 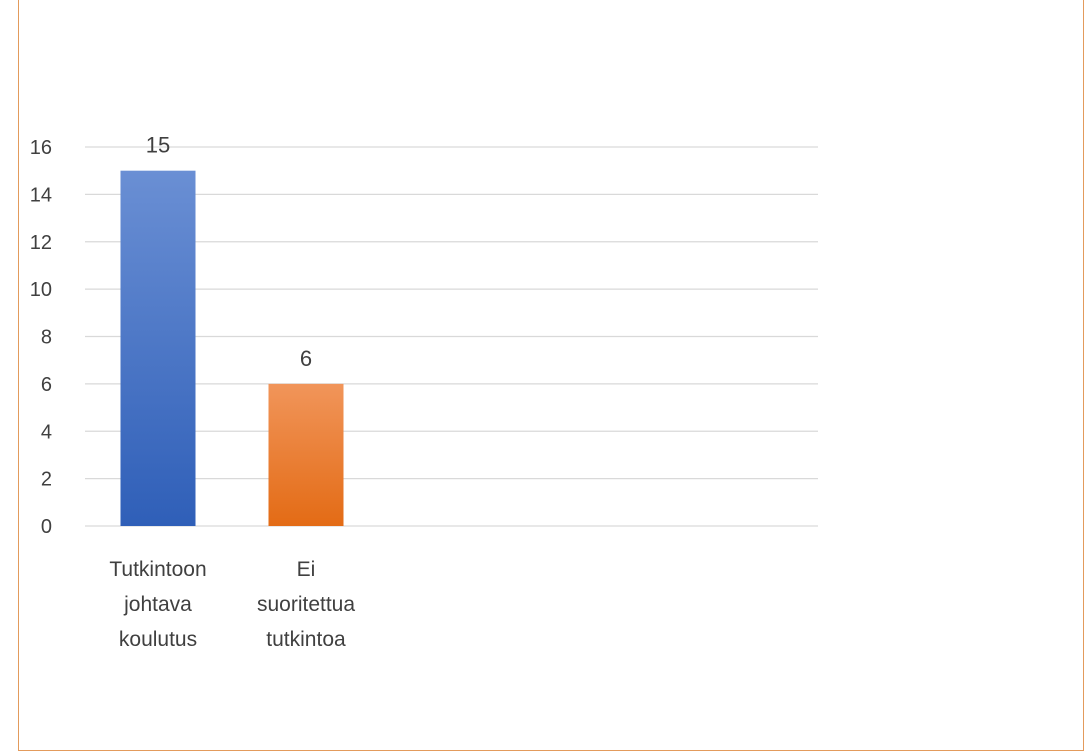 I want to click on x-tick-label: Ei, so click(x=306, y=569).